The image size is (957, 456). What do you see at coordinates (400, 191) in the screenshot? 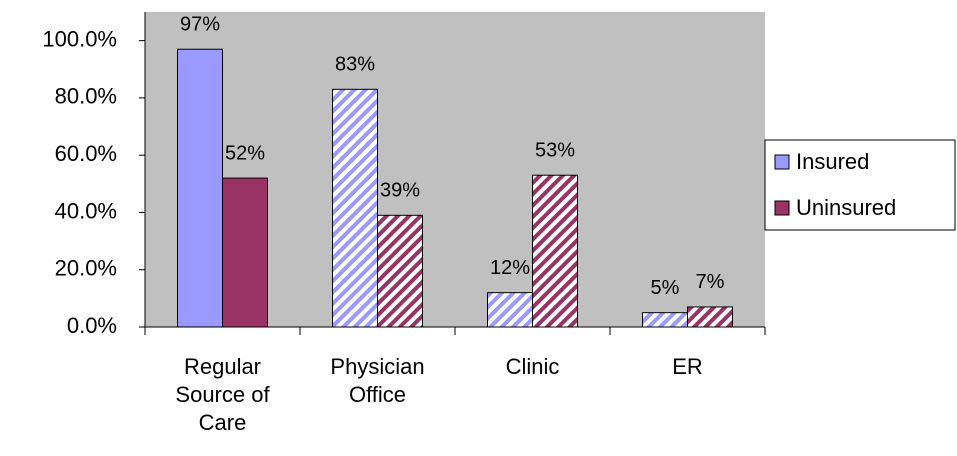
I see `value-label: 39%` at bounding box center [400, 191].